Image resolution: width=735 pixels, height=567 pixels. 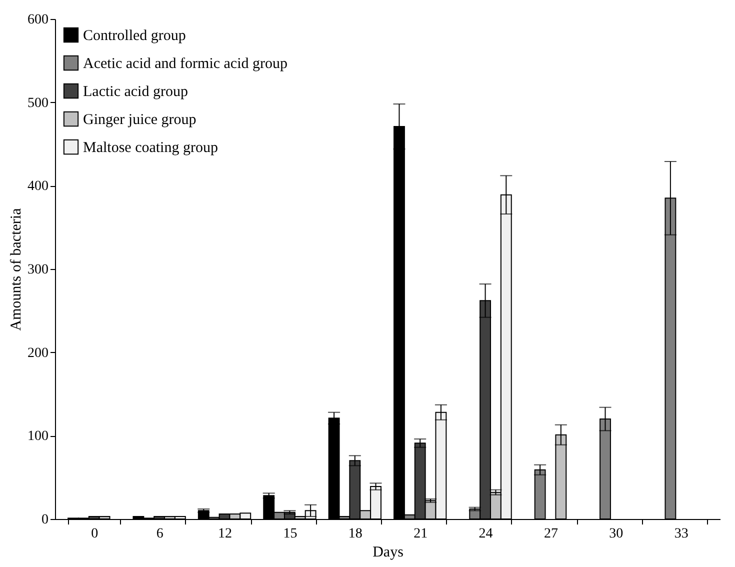 What do you see at coordinates (38, 353) in the screenshot?
I see `y-tick-label: 200` at bounding box center [38, 353].